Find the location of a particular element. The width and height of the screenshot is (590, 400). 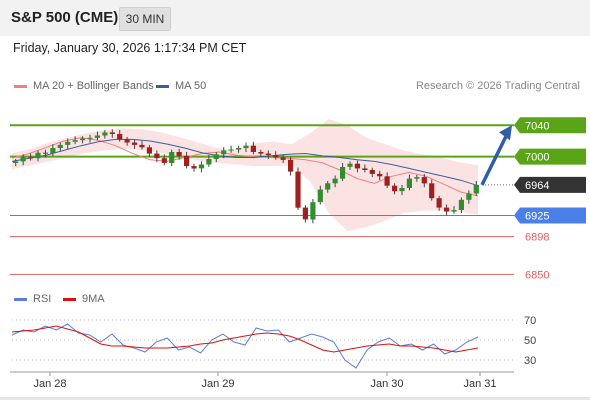

x-tick-label: Jan 29 is located at coordinates (217, 384).